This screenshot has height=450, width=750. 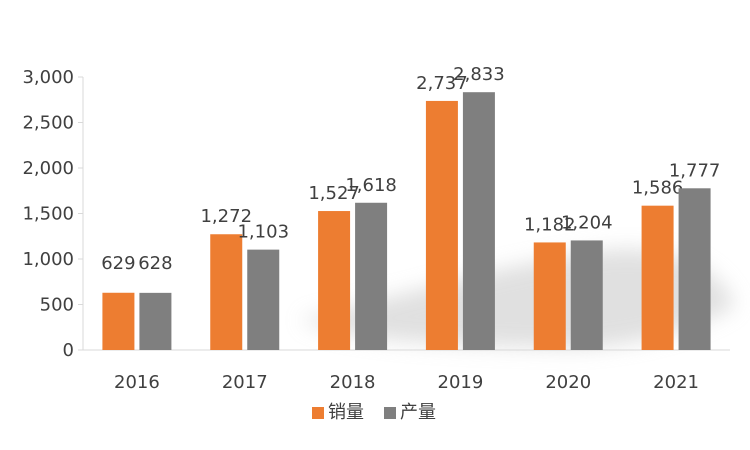 What do you see at coordinates (587, 222) in the screenshot?
I see `data-label: 1,204` at bounding box center [587, 222].